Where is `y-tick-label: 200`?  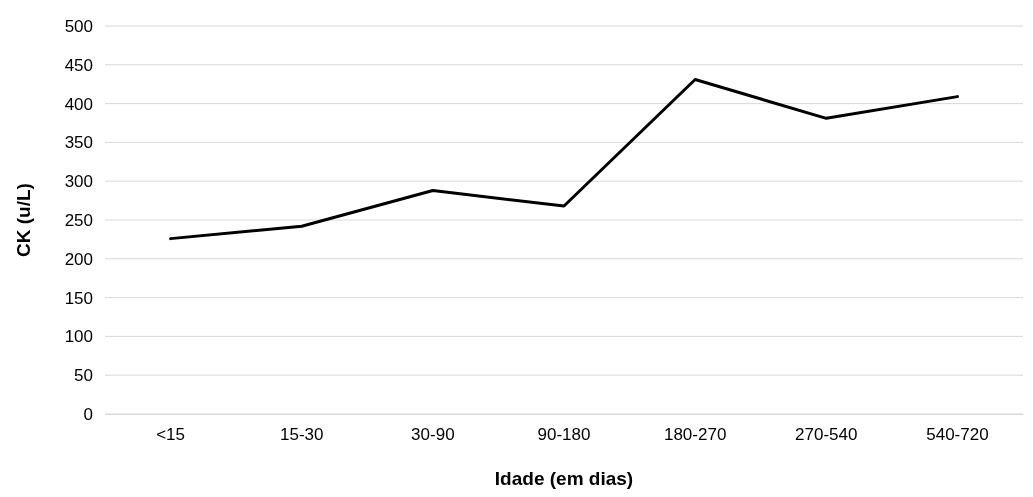 y-tick-label: 200 is located at coordinates (78, 259).